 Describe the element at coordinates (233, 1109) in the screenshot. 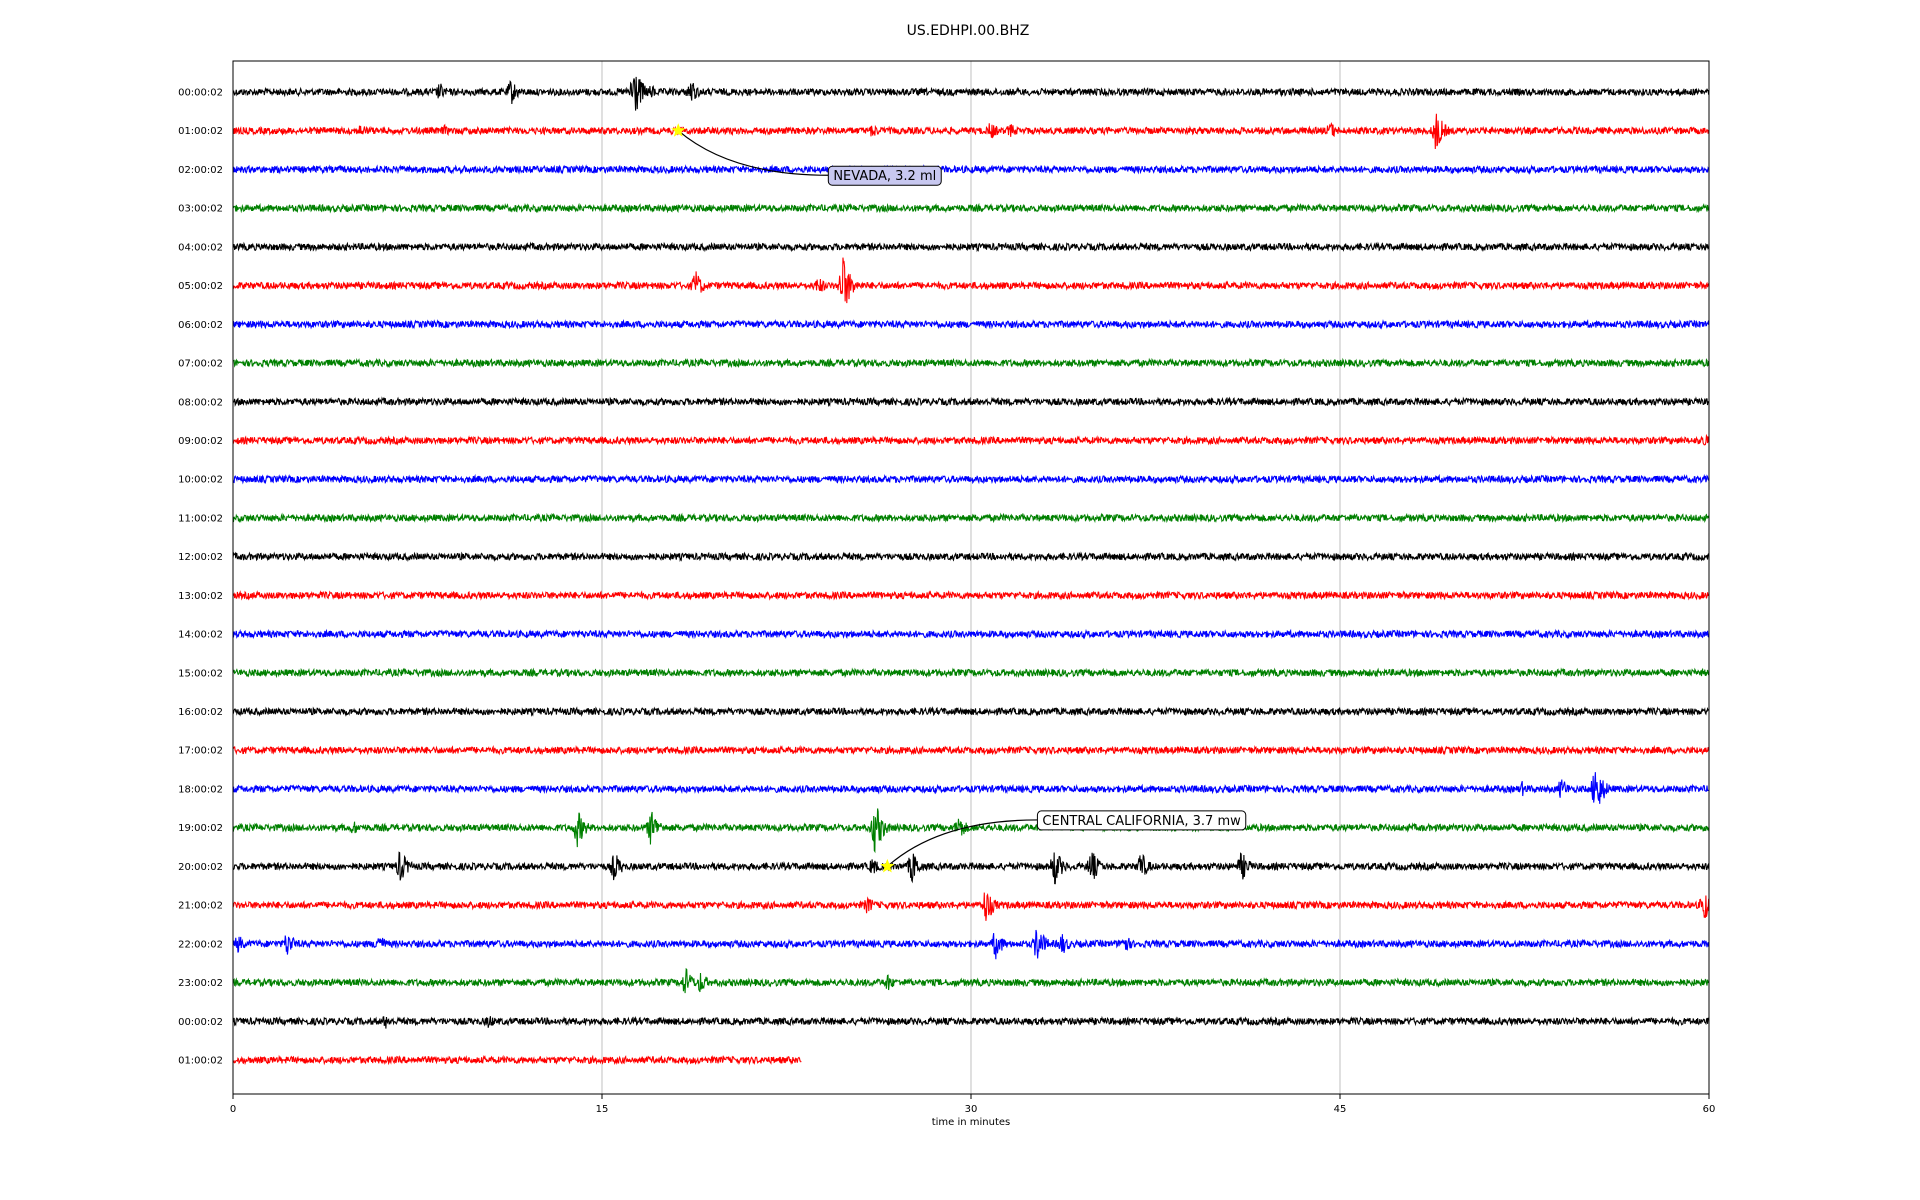

I see `x-tick-label: 0` at that location.